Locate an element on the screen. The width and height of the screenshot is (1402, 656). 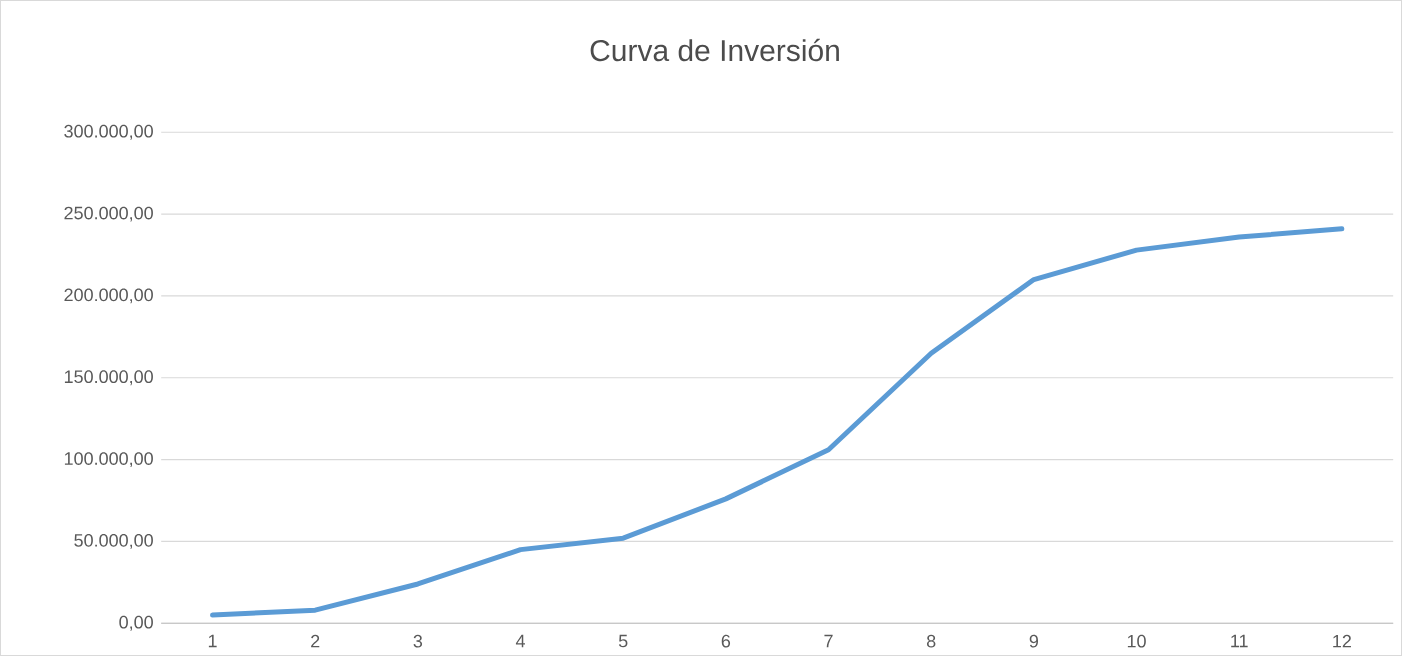
y-tick-label: 100.000,00 is located at coordinates (108, 460).